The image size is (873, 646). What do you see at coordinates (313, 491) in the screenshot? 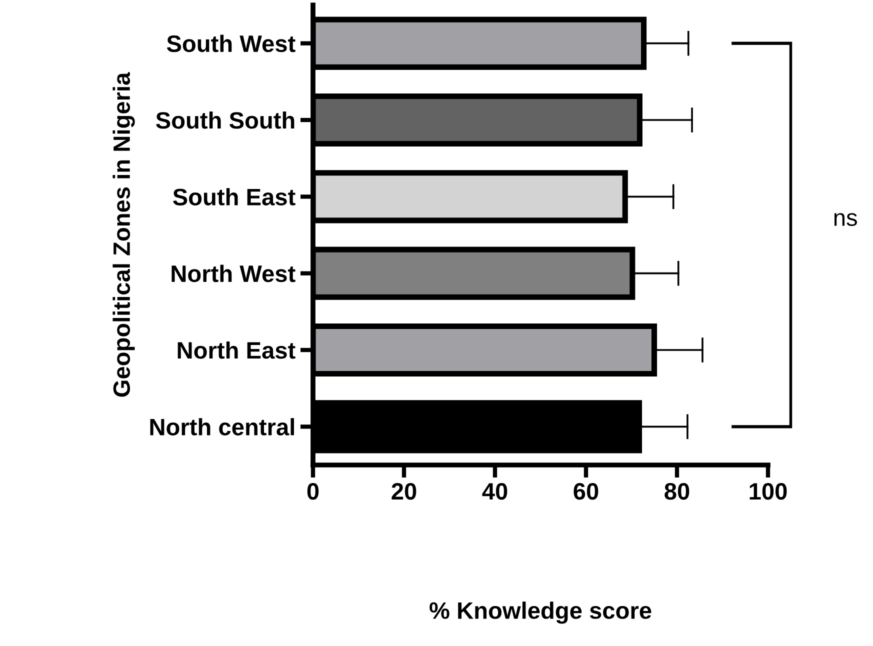
I see `x-tick-label: 0` at bounding box center [313, 491].